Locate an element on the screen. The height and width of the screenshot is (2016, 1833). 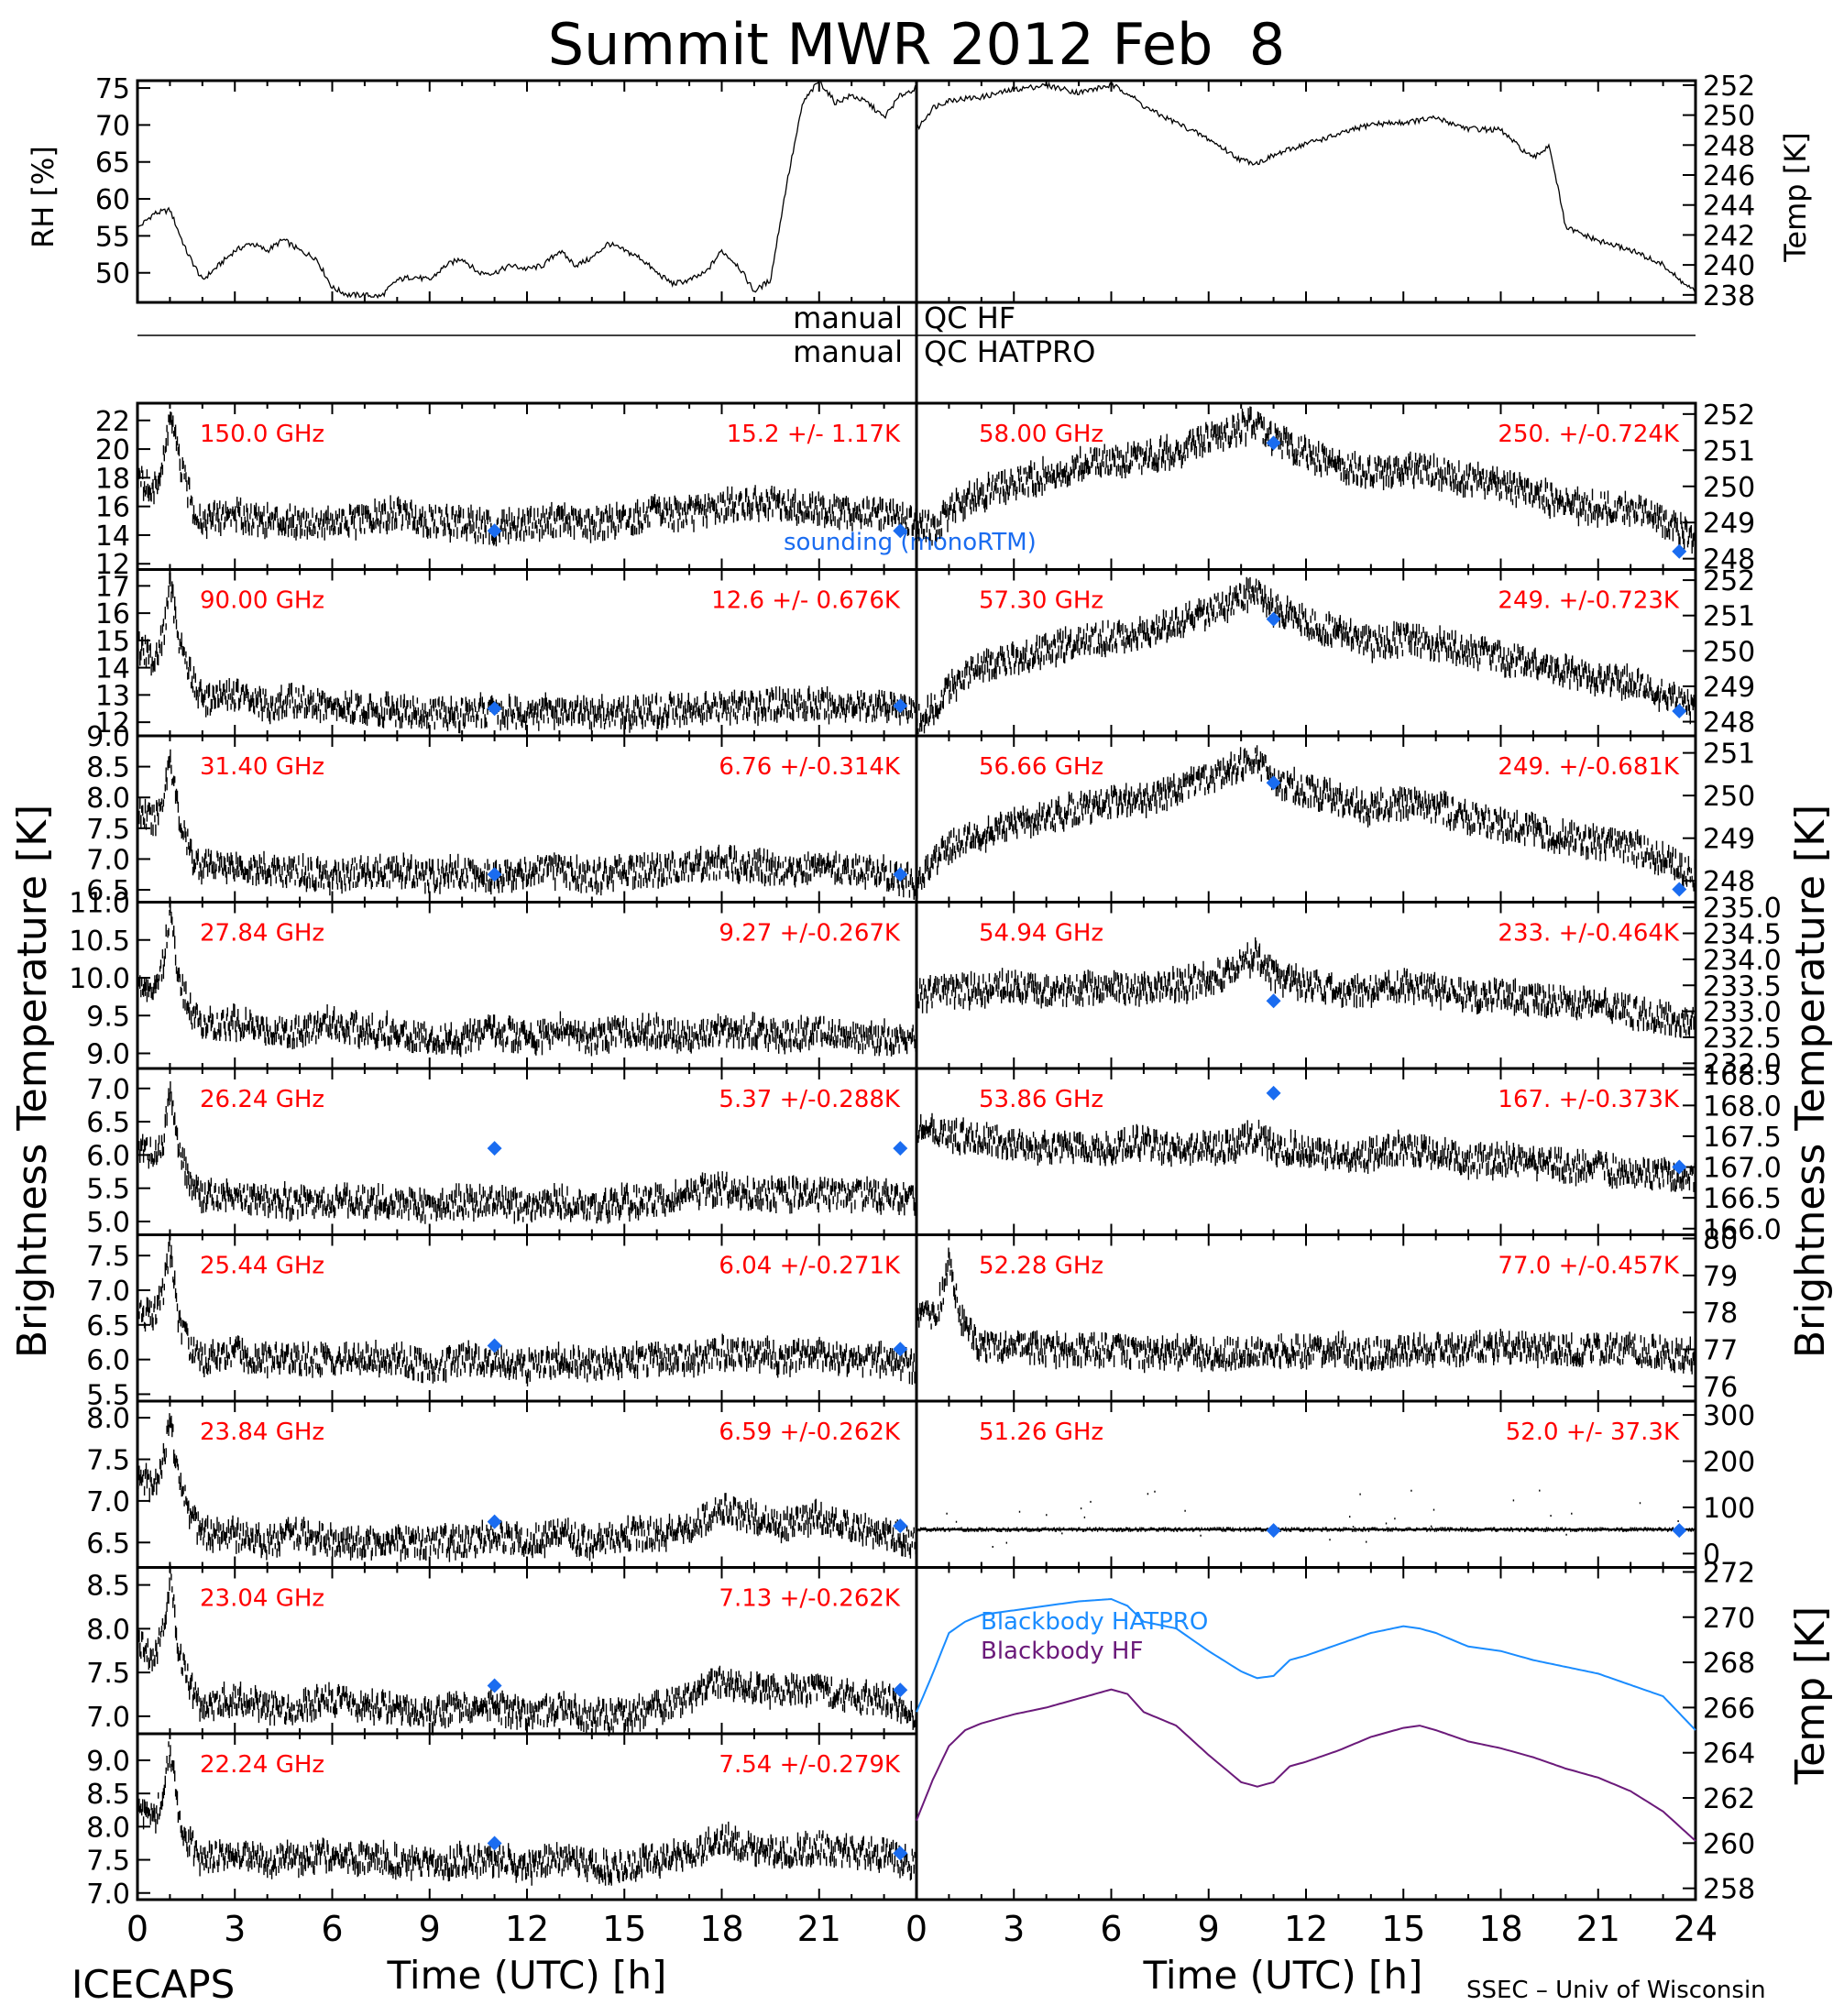
y-tick-label: 6.0 is located at coordinates (108, 1156).